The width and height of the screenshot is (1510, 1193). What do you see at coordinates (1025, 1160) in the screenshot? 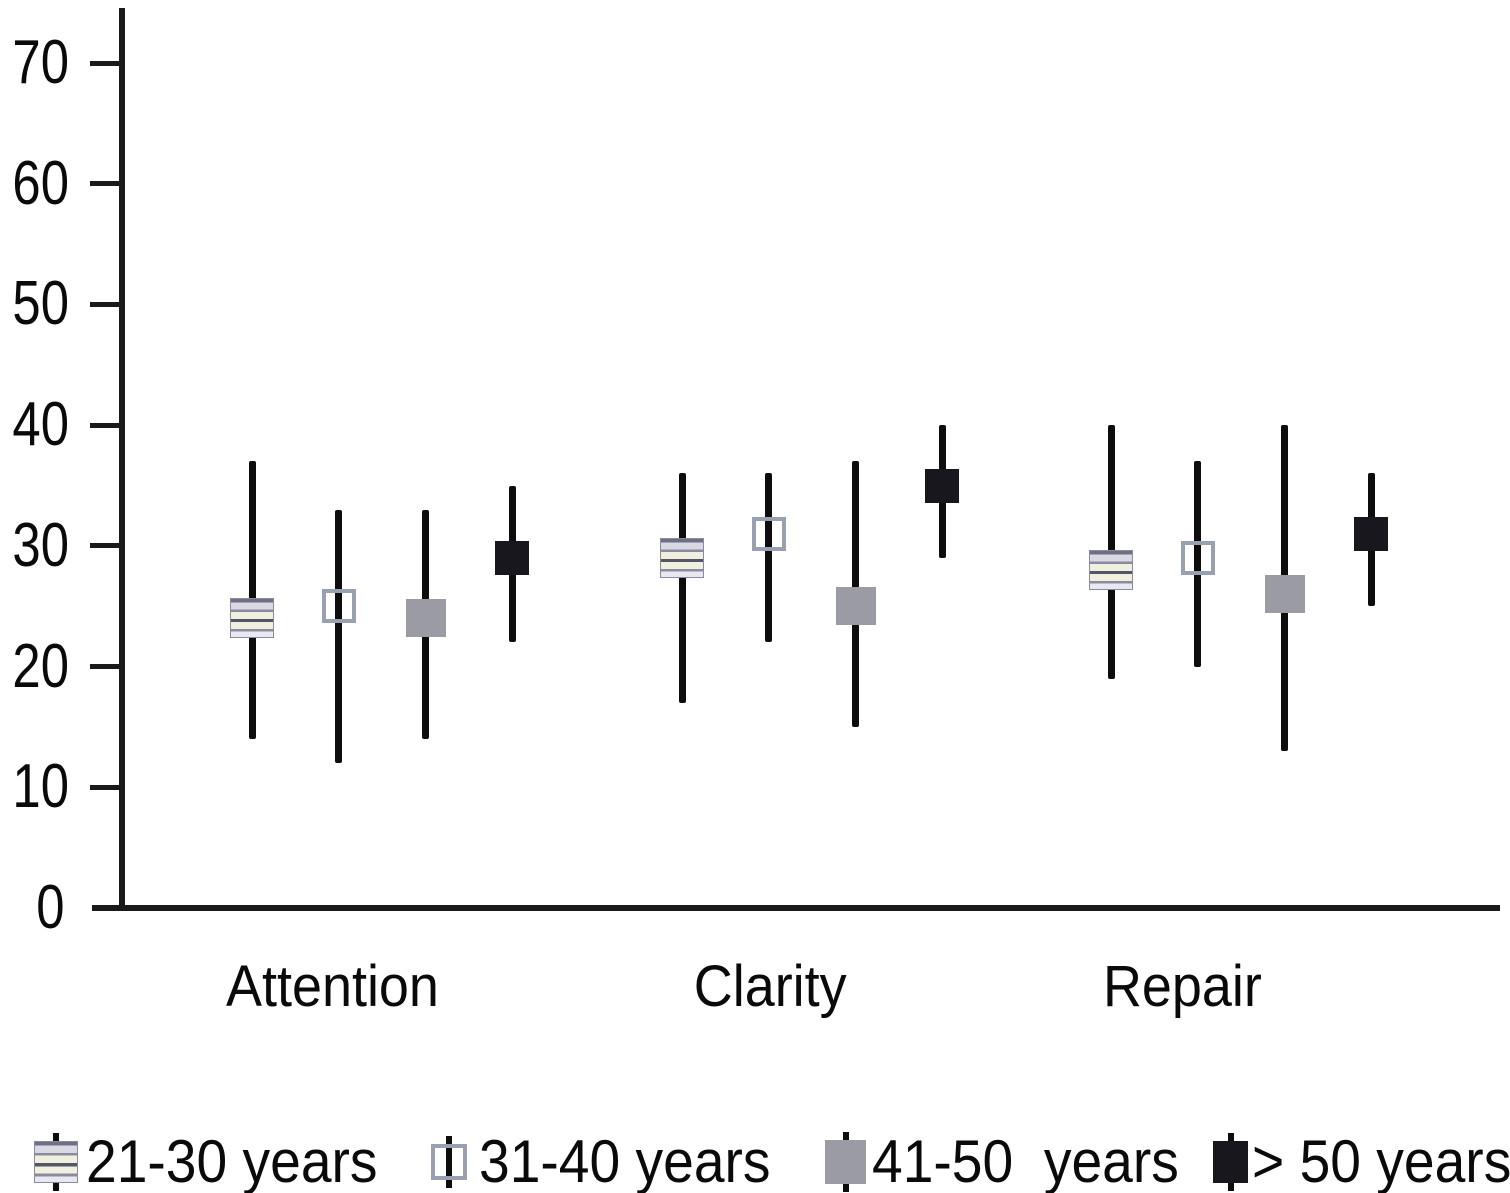
I see `legend-label-text: 41-50 years` at bounding box center [1025, 1160].